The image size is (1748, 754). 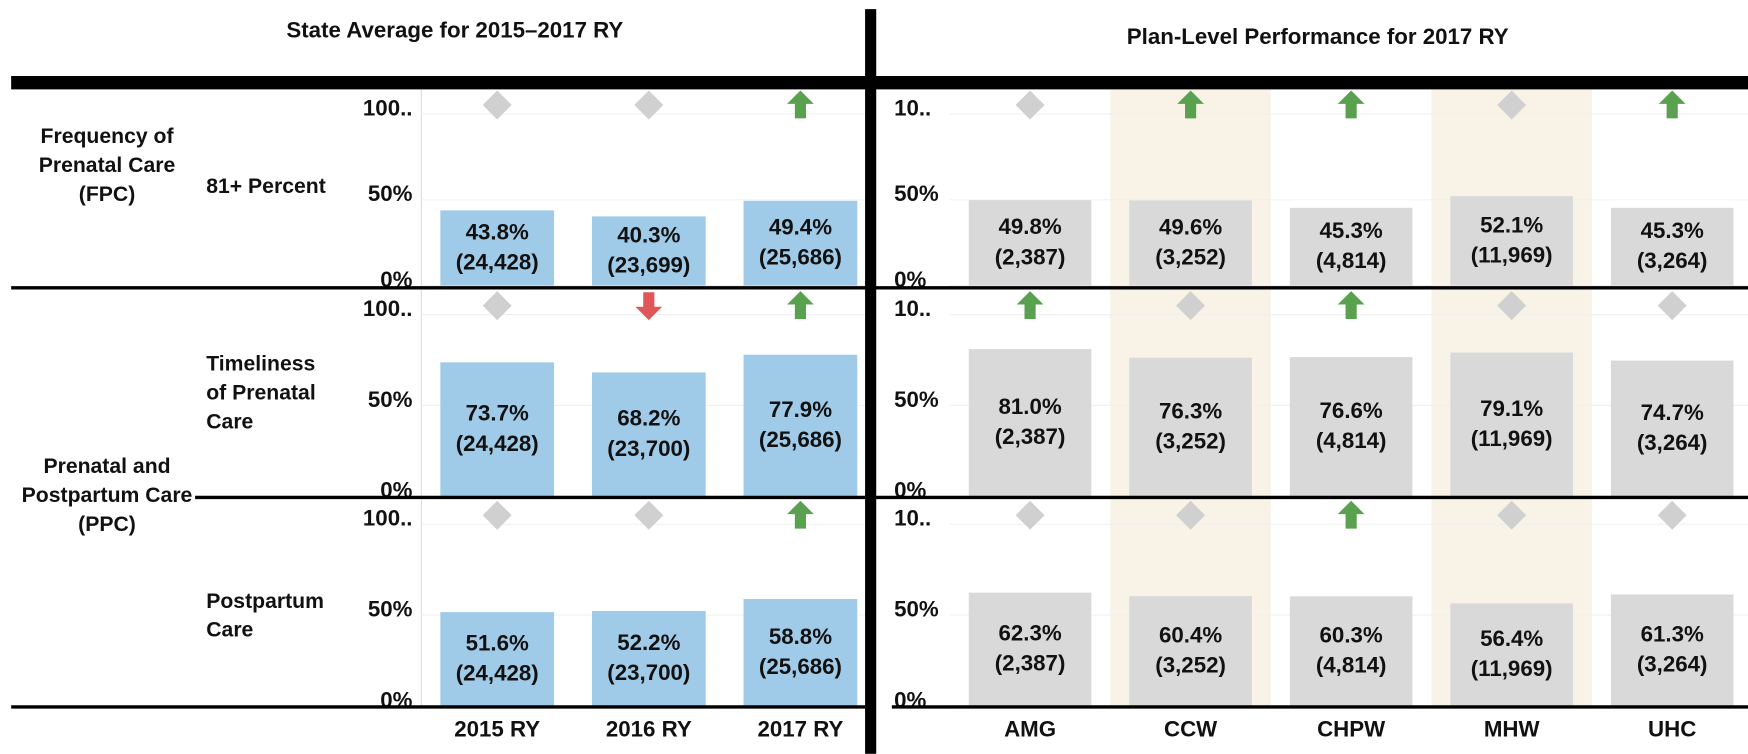 I want to click on group-label-box: Frequency of Prenatal Care (FPC), so click(x=107, y=166).